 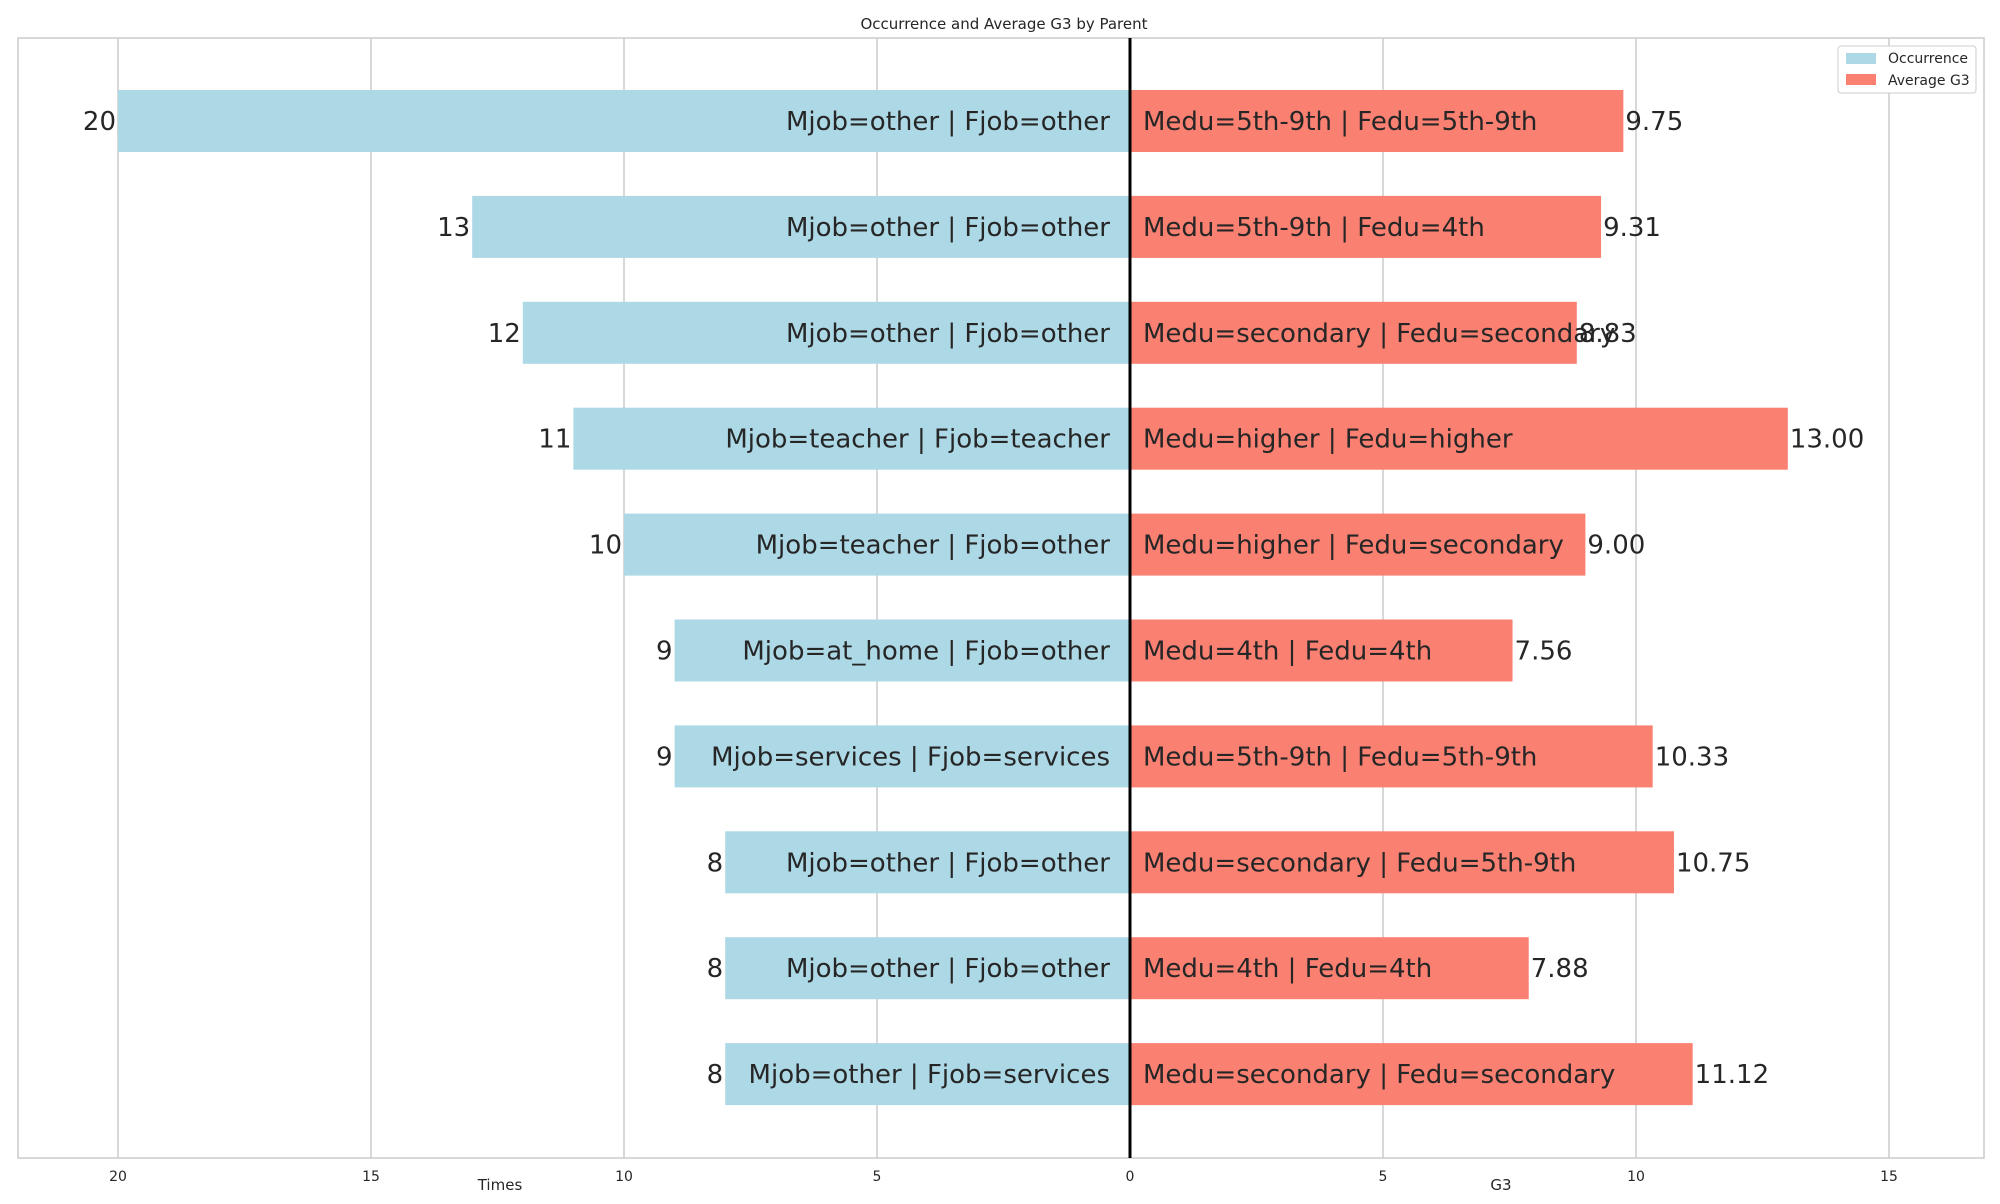 What do you see at coordinates (1003, 1177) in the screenshot?
I see `x-tick-labels: 20 15 10 5 0 5 10 15` at bounding box center [1003, 1177].